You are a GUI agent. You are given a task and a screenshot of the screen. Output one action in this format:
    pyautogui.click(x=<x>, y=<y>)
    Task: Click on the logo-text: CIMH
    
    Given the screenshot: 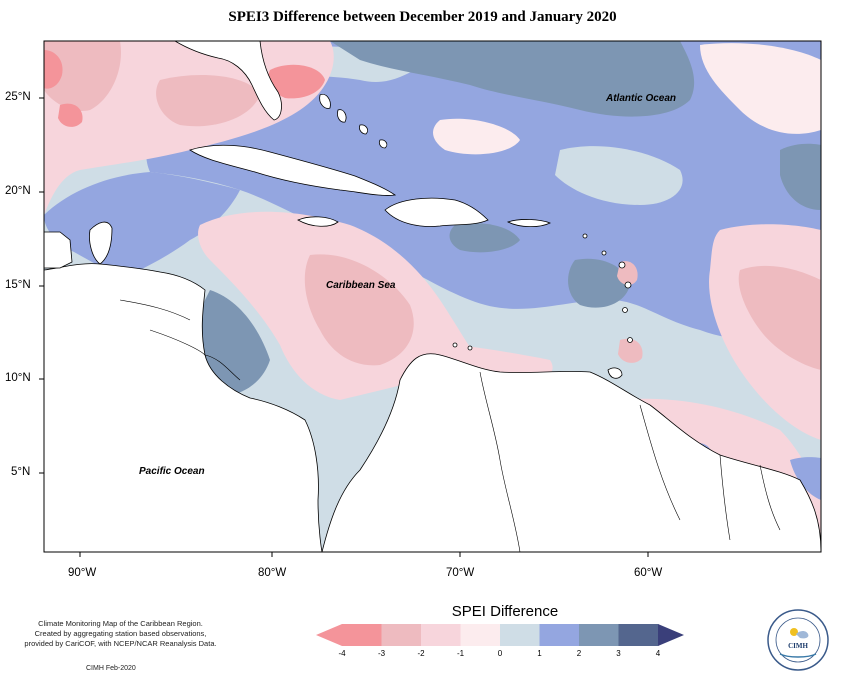 What is the action you would take?
    pyautogui.click(x=798, y=646)
    